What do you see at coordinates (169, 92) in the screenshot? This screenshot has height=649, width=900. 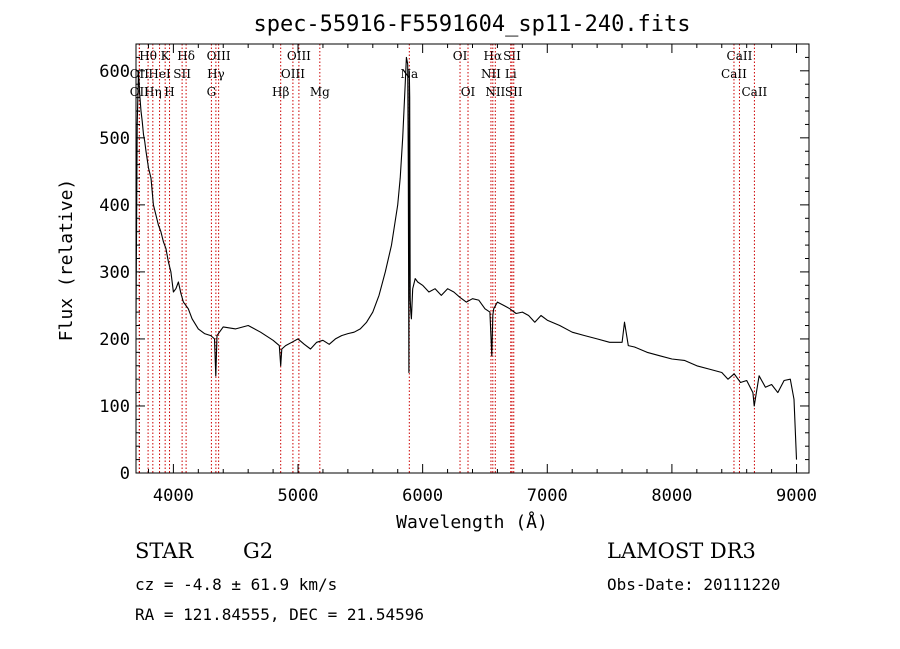 I see `spectral-line-label: H` at bounding box center [169, 92].